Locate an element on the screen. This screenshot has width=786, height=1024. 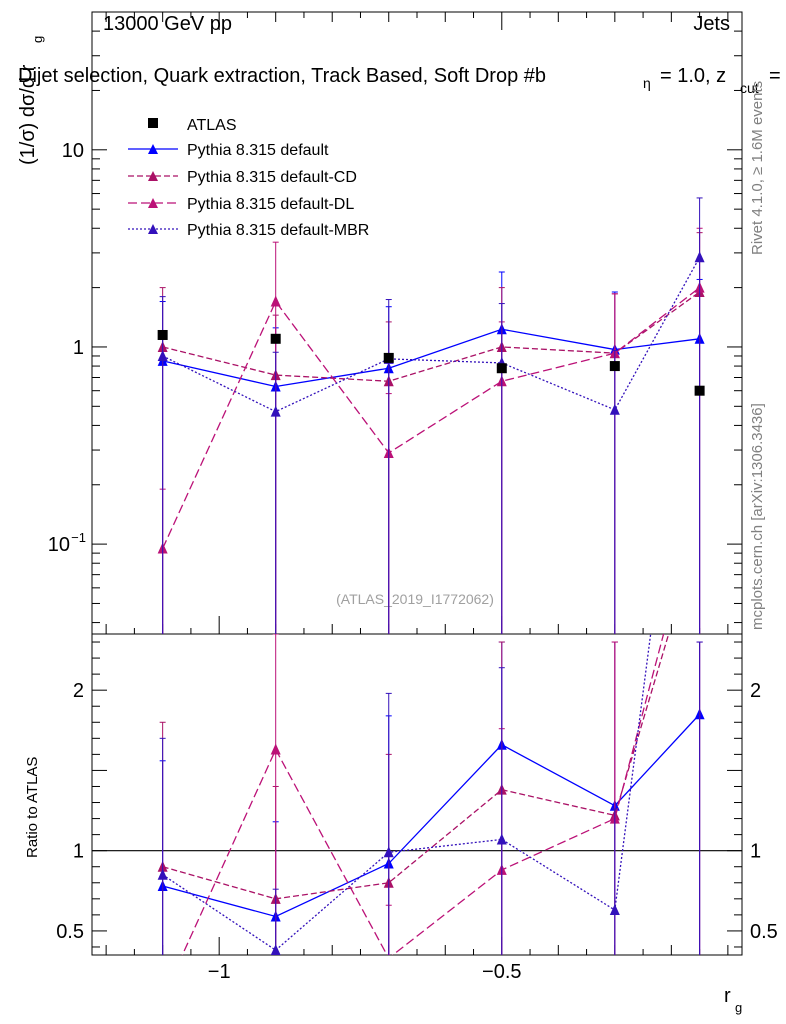
ratio-ytick-label-right: 0.5 is located at coordinates (764, 932).